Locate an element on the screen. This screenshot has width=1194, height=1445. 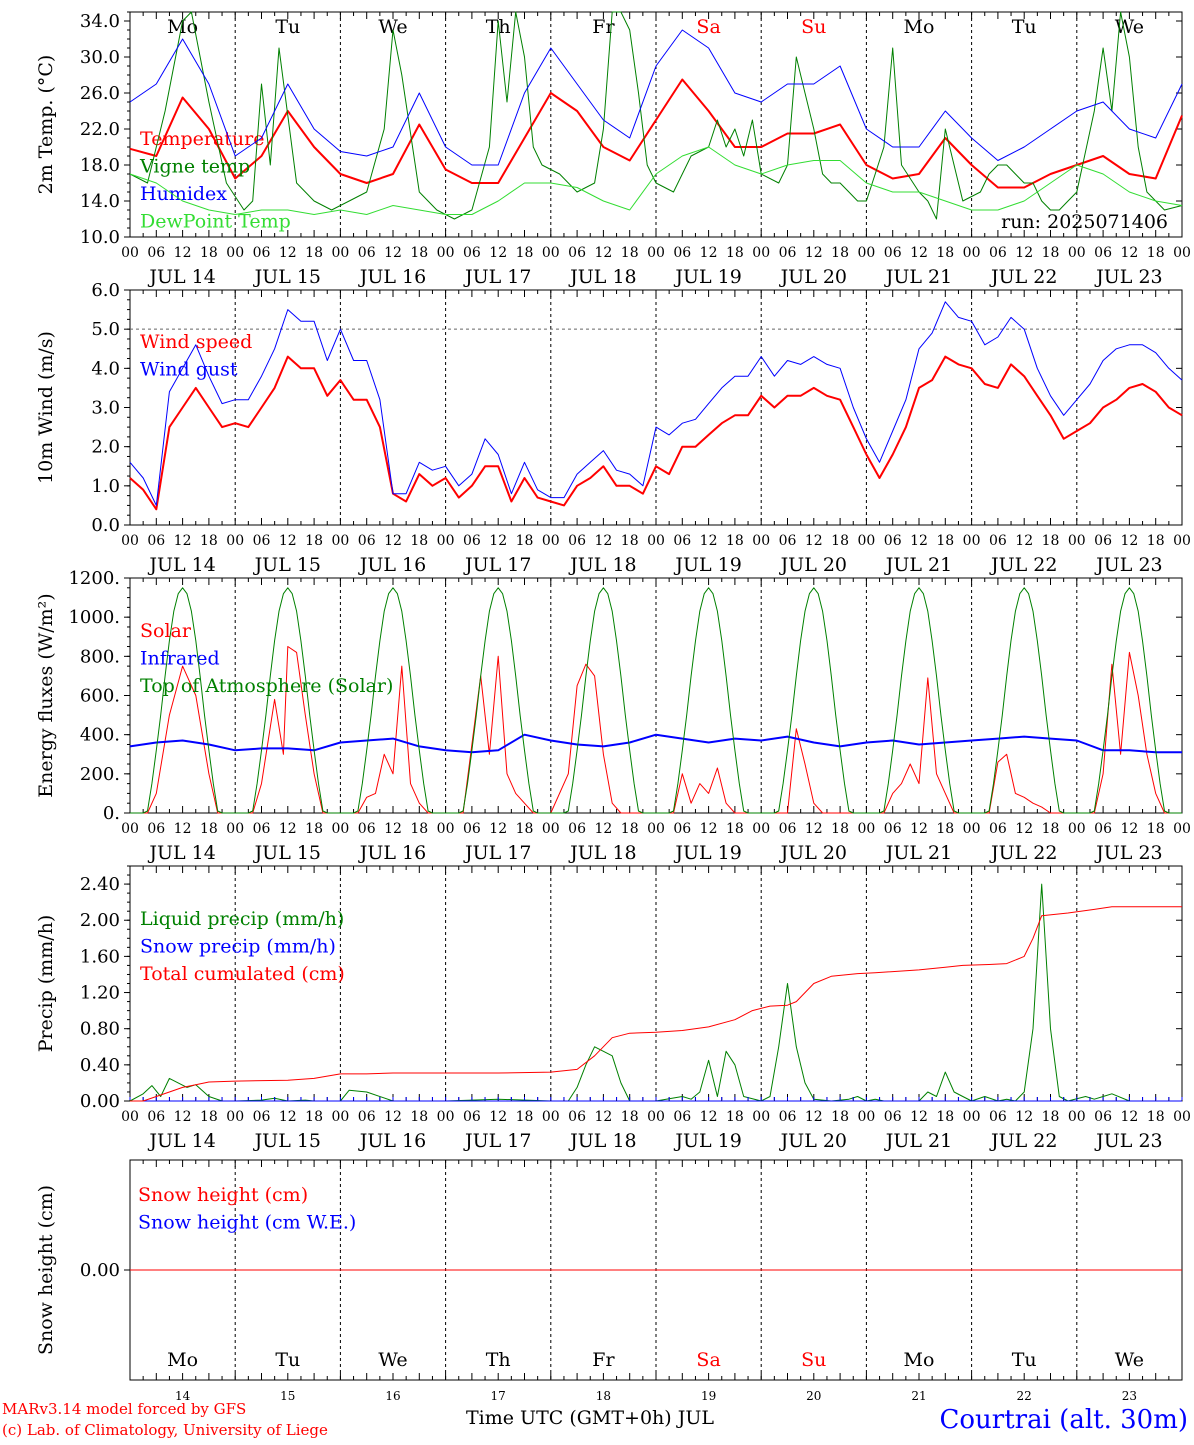
series-line is located at coordinates (656, 133).